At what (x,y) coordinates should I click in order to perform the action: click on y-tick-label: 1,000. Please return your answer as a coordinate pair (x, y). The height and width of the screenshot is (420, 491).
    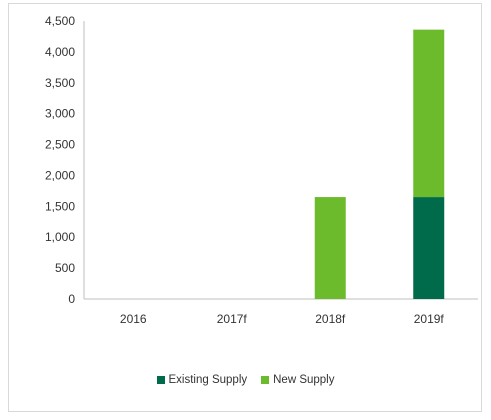
    Looking at the image, I should click on (60, 237).